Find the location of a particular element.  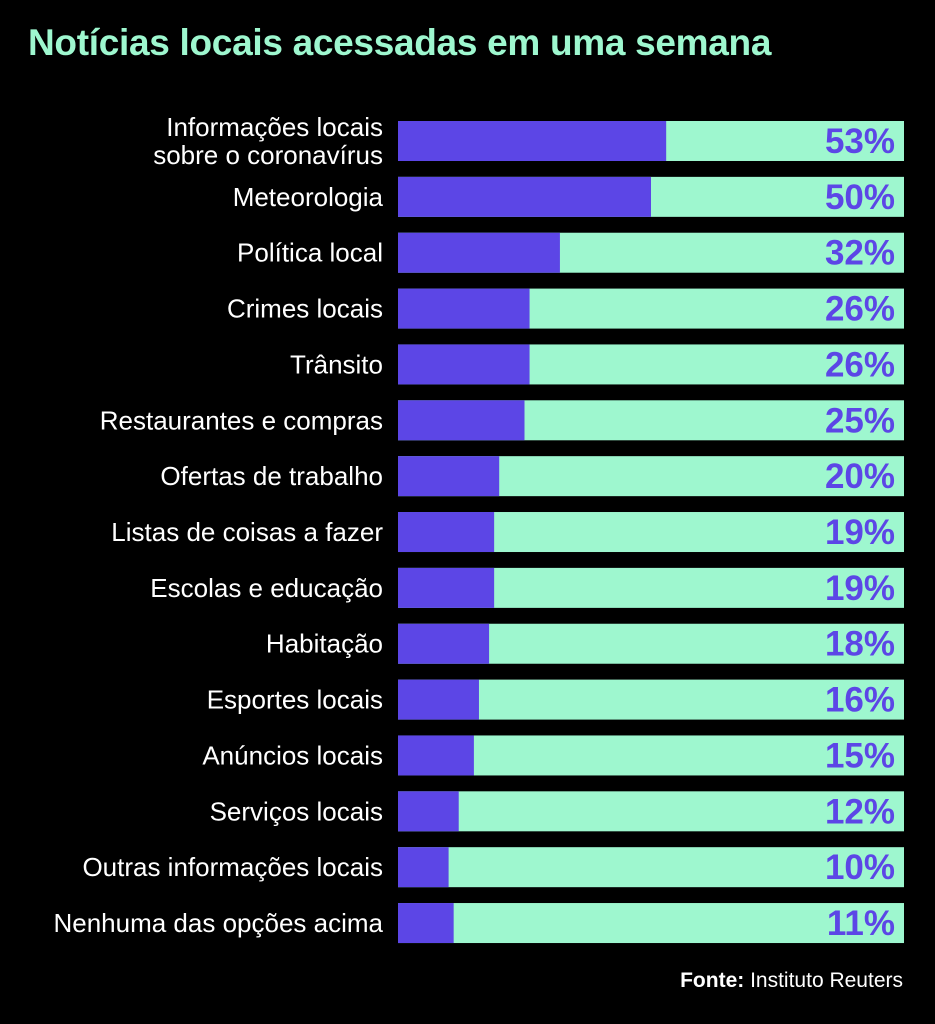

value-label: 53% is located at coordinates (860, 141).